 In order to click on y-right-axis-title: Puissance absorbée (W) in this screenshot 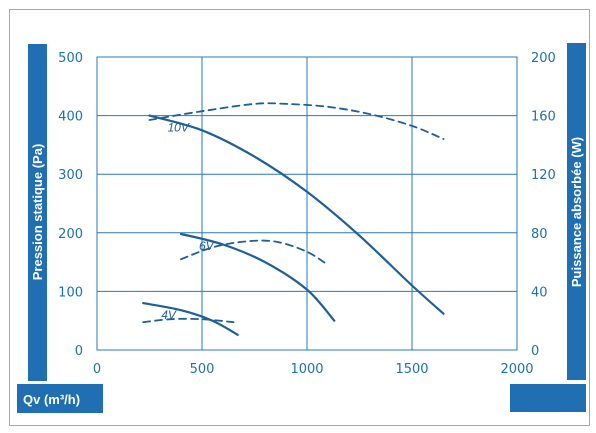, I will do `click(576, 212)`.